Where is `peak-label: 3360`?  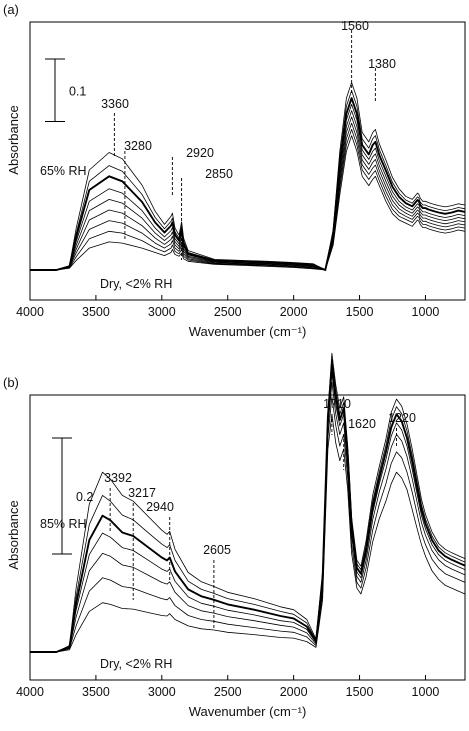
peak-label: 3360 is located at coordinates (115, 104).